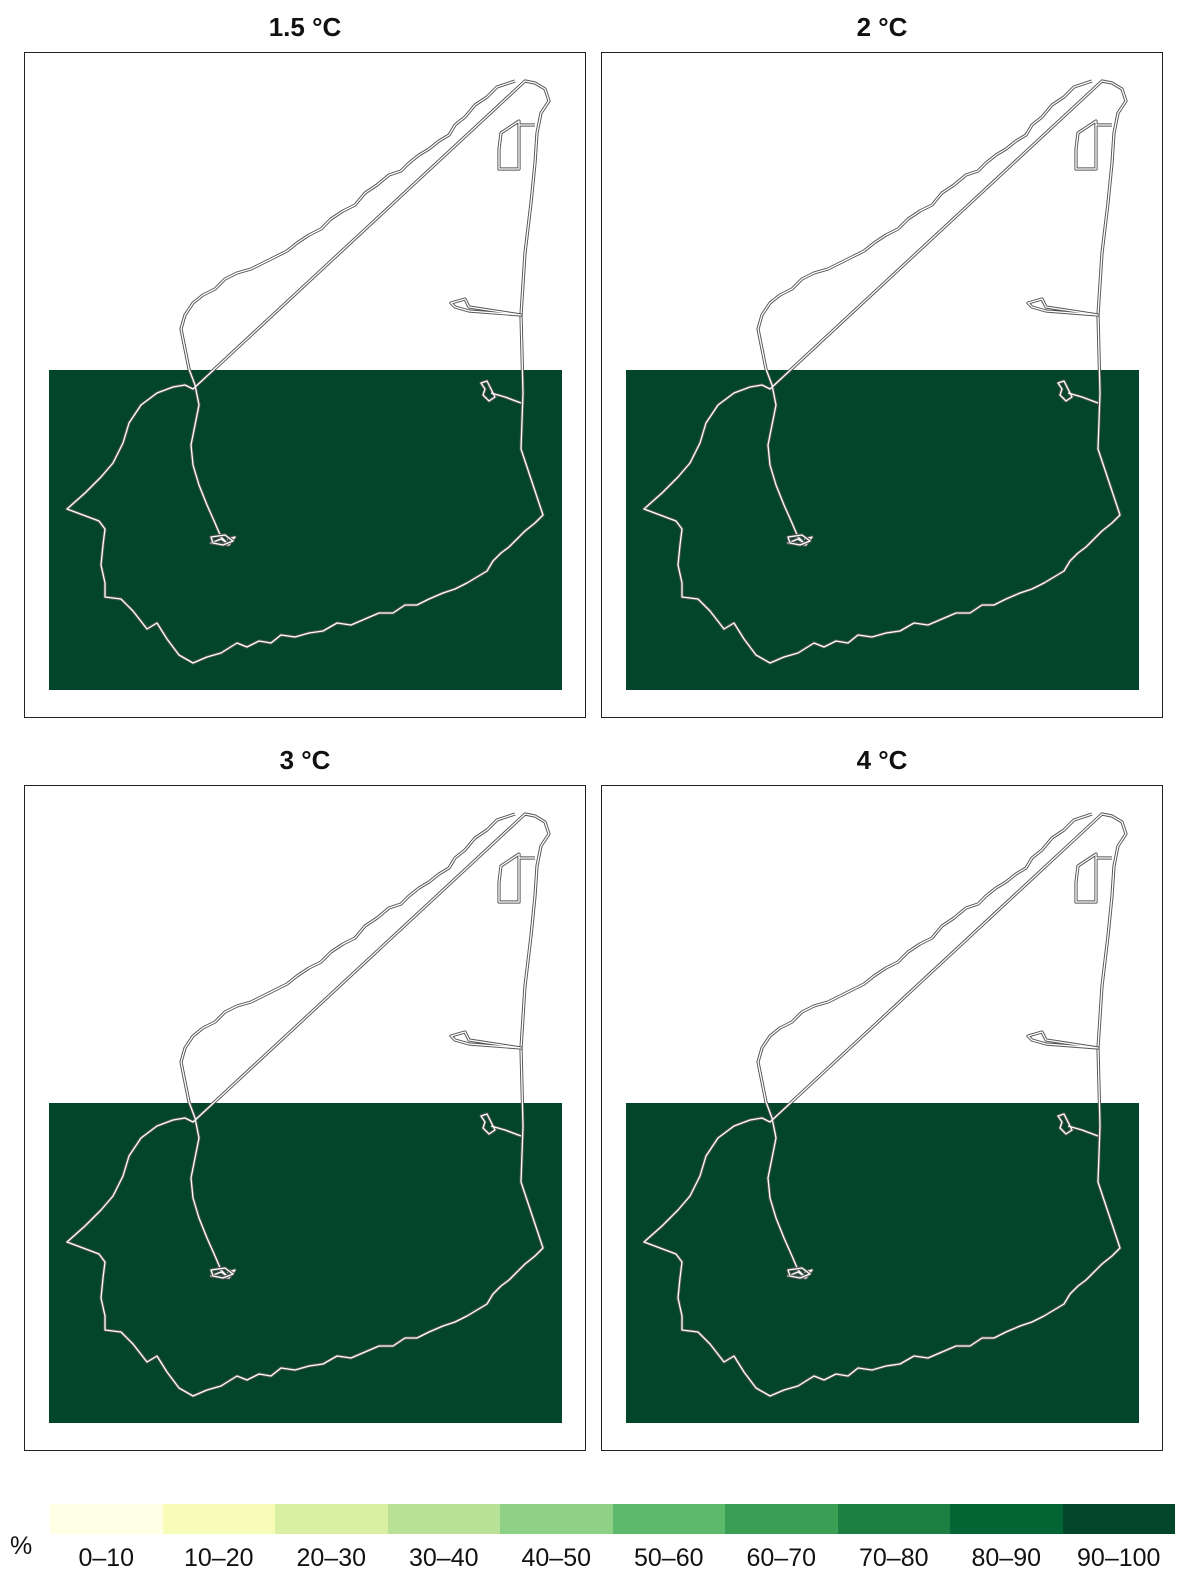  Describe the element at coordinates (305, 760) in the screenshot. I see `panel-title-3: 3 °C` at that location.